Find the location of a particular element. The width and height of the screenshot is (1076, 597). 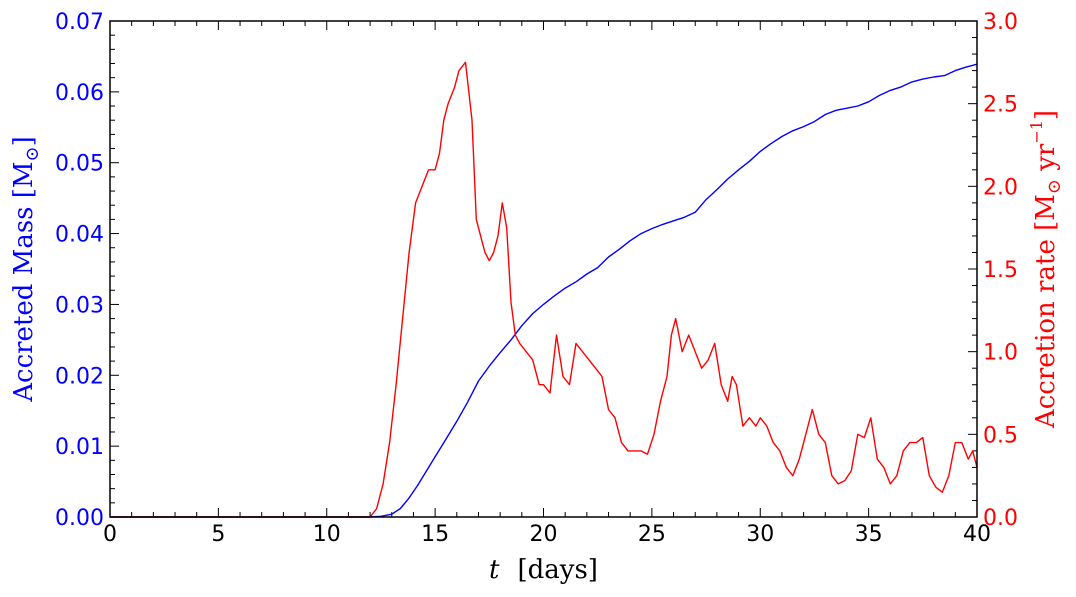

right-y-axis-ticks: 0.0 0.5 1.0 1.5 2.0 2.5 3.0 is located at coordinates (993, 270).